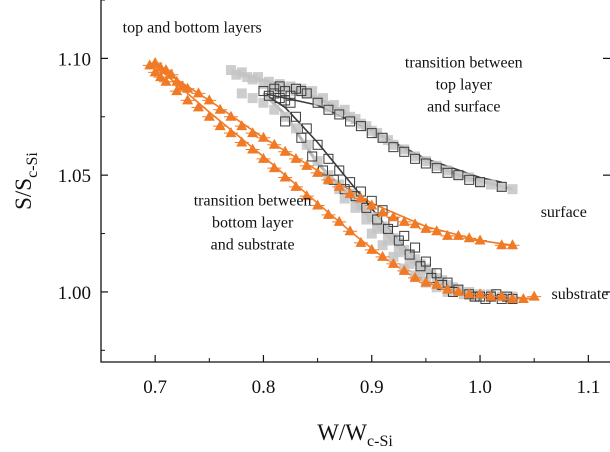  Describe the element at coordinates (580, 294) in the screenshot. I see `annotation-line: substrate` at that location.